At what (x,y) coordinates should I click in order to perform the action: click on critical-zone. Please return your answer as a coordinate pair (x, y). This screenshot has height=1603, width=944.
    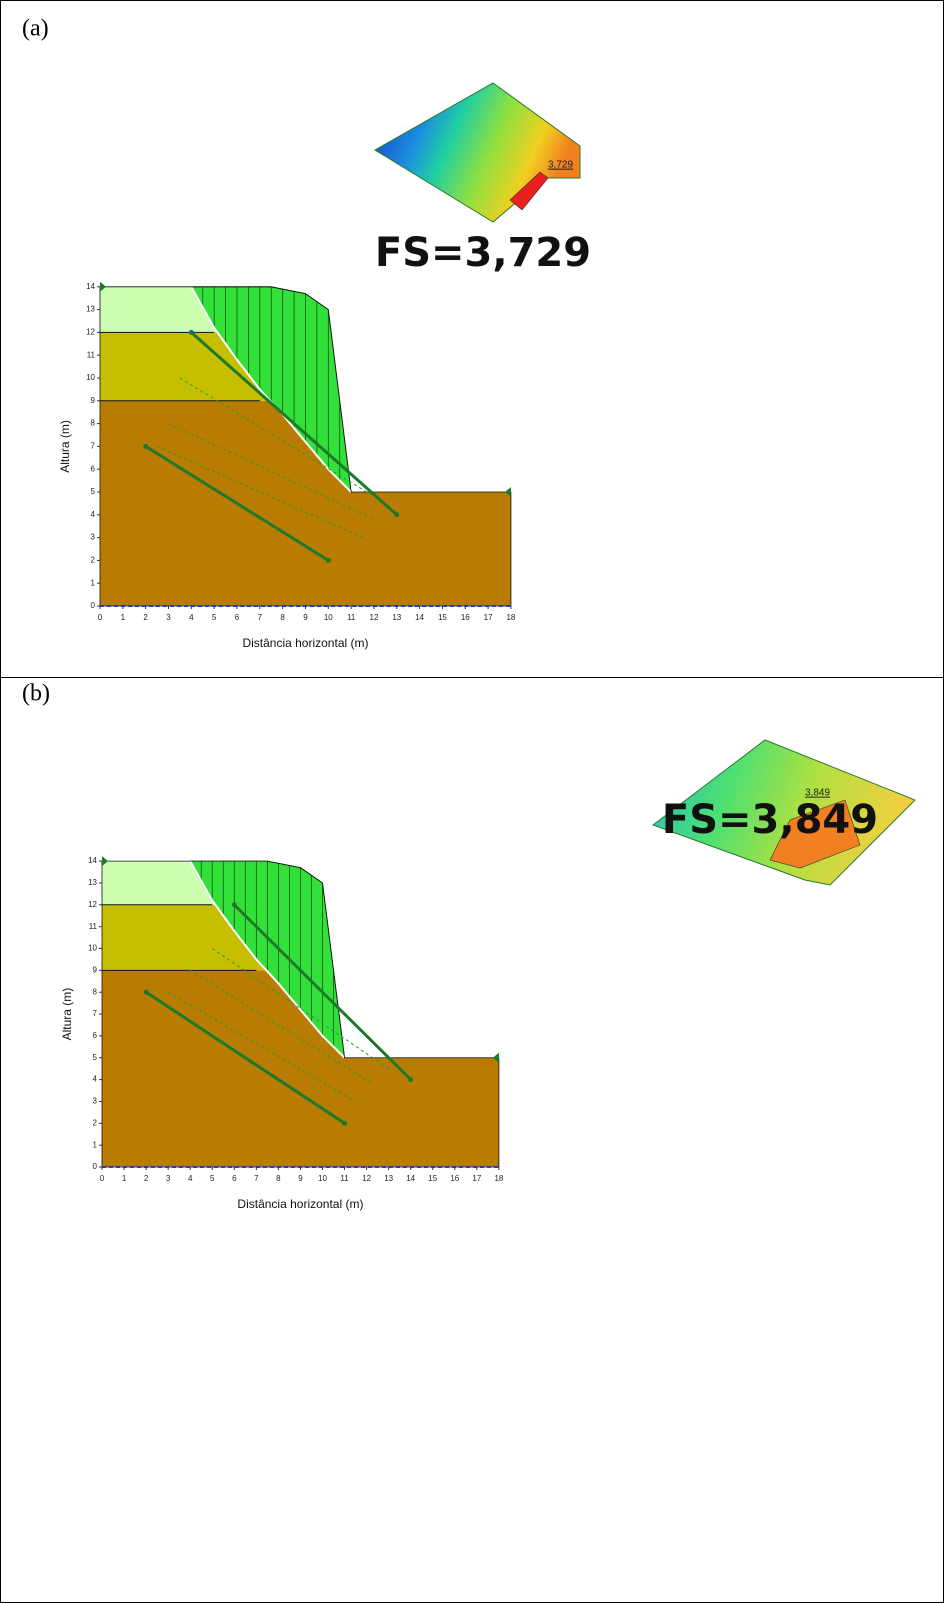
    Looking at the image, I should click on (529, 191).